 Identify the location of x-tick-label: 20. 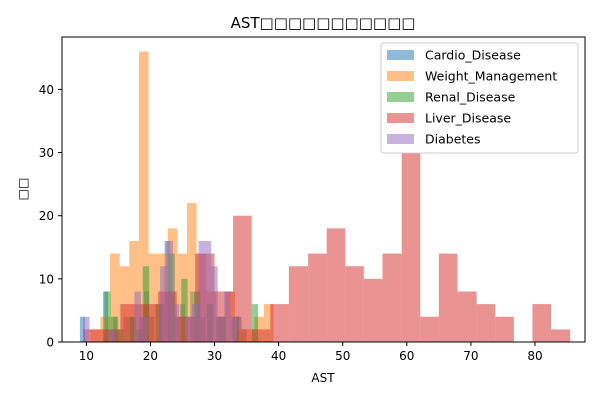
(150, 356).